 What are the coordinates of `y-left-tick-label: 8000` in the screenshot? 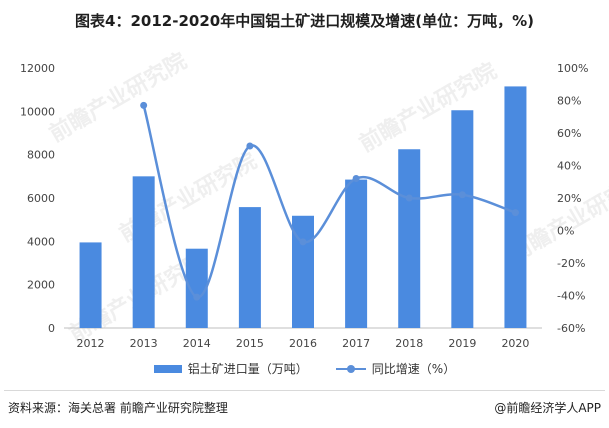 It's located at (41, 155).